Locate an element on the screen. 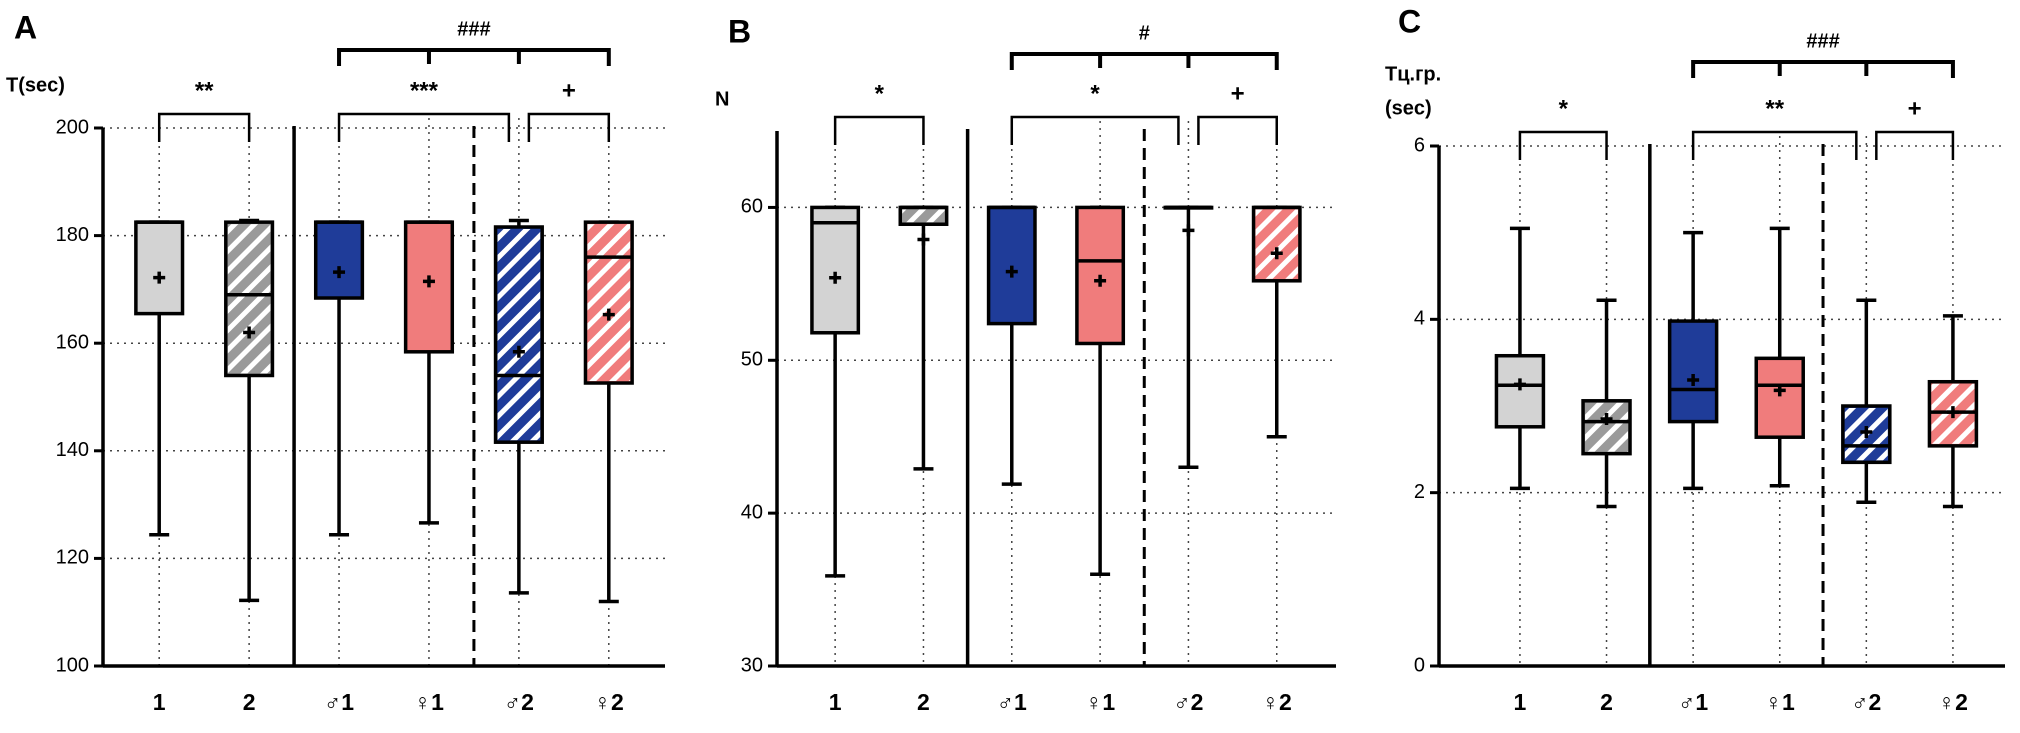 The height and width of the screenshot is (733, 2020). y-tick-label: 2 is located at coordinates (1419, 492).